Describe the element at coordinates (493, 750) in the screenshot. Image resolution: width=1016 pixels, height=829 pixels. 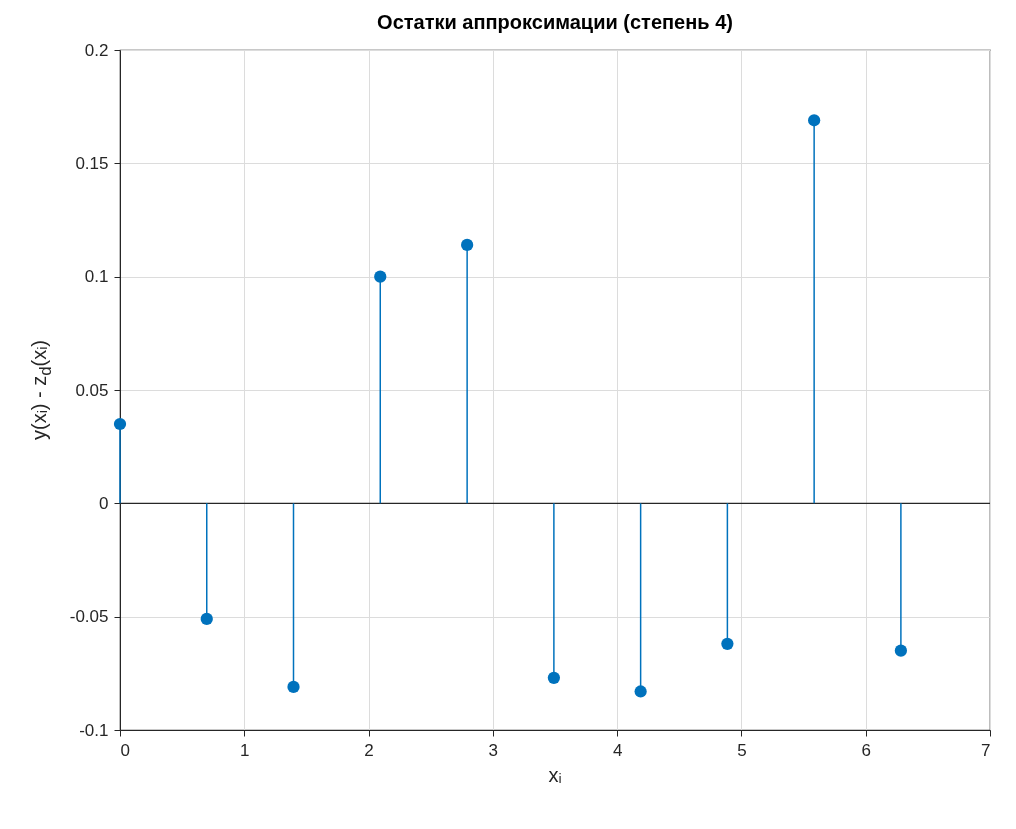
I see `x-tick-label: 3` at that location.